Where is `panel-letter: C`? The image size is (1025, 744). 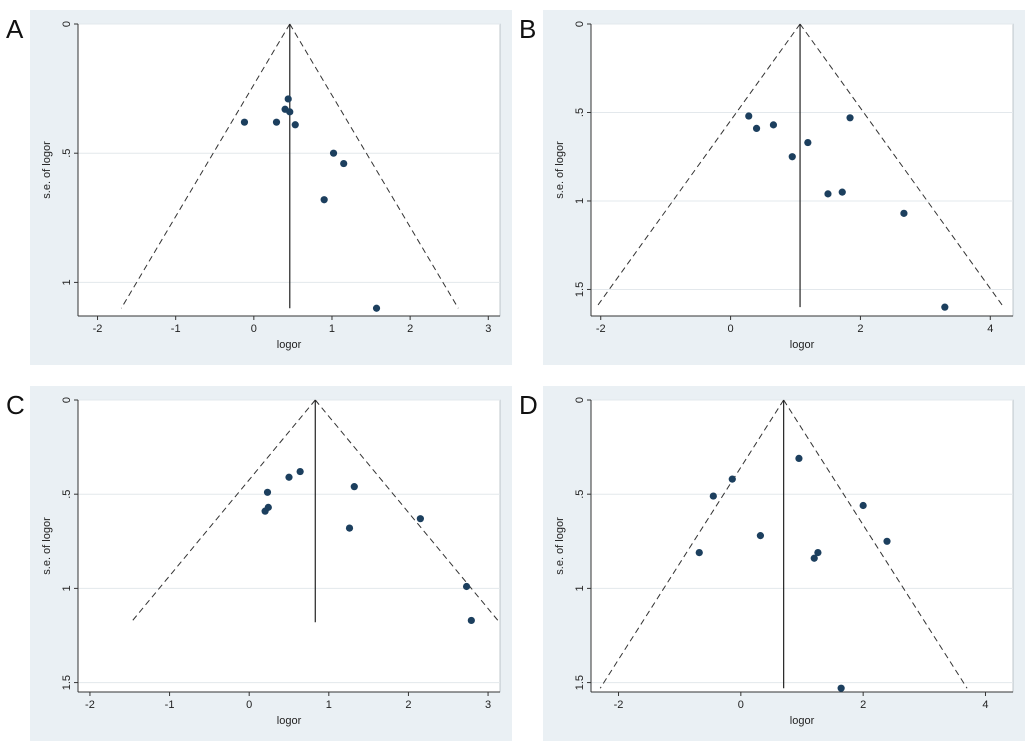 panel-letter: C is located at coordinates (15, 405).